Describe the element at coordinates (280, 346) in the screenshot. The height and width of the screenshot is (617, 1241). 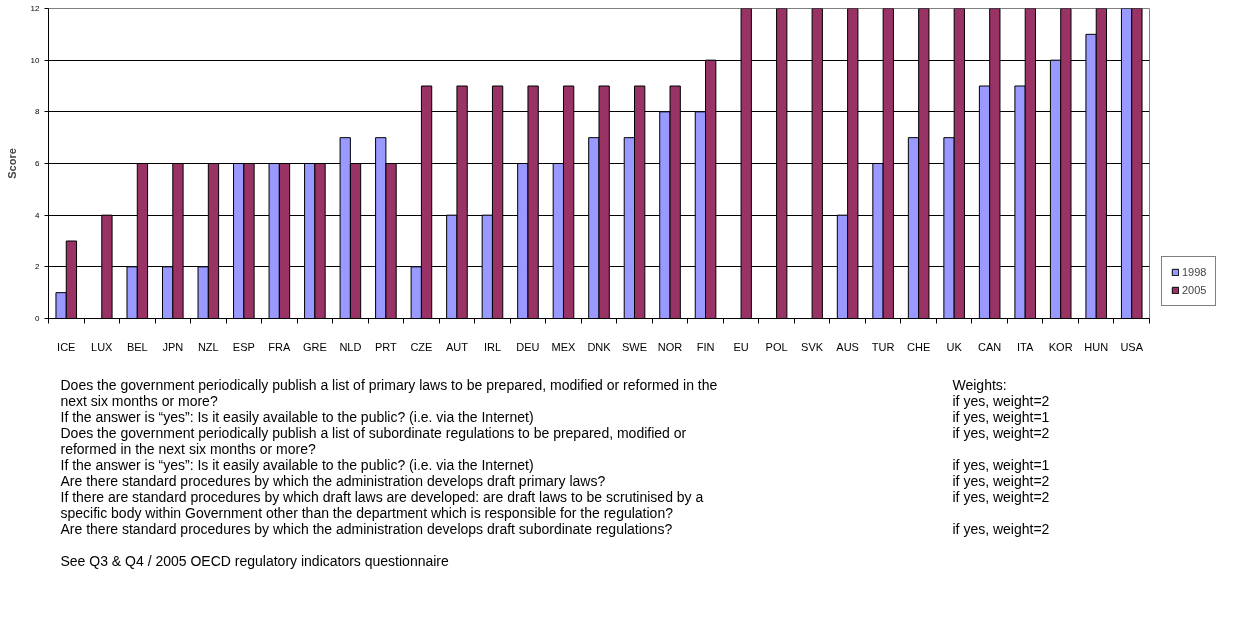
I see `x-tick-label: FRA` at that location.